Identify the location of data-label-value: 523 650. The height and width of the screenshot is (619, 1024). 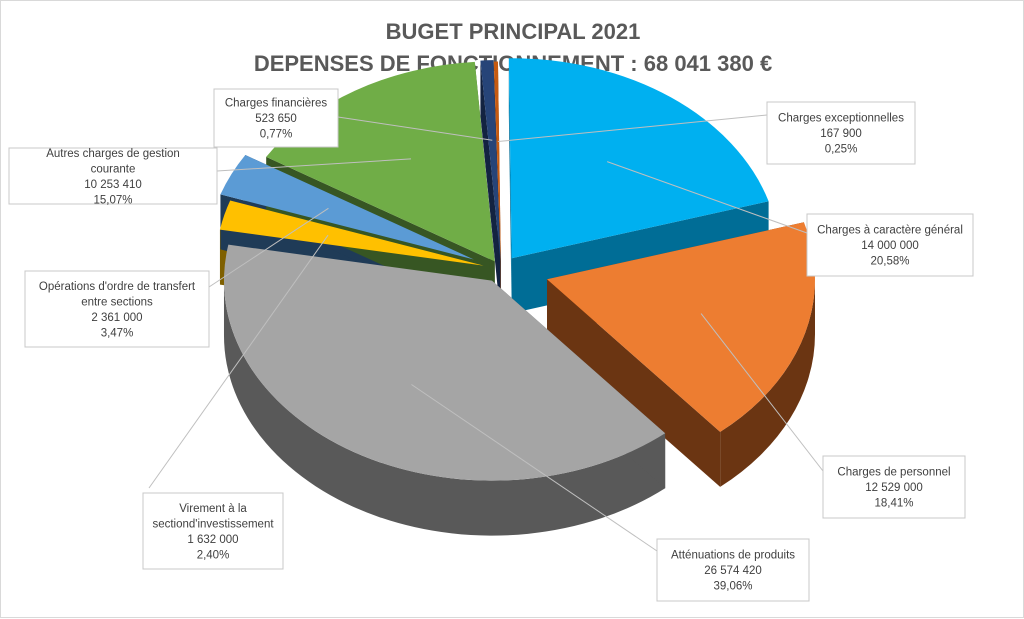
(276, 119).